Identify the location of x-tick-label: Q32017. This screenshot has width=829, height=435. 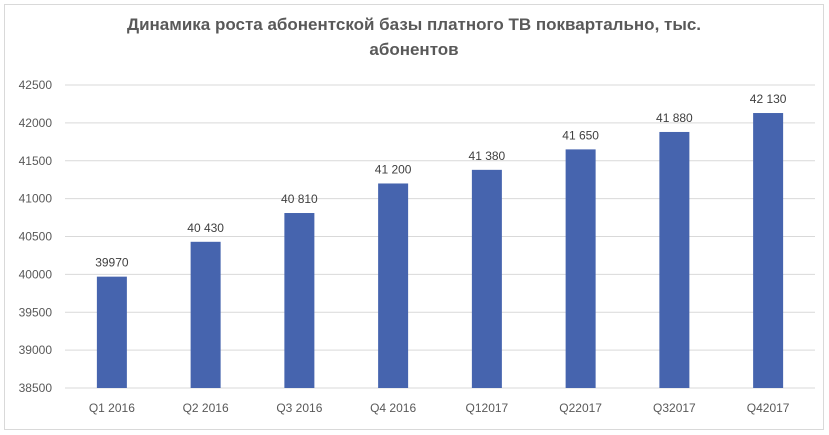
(674, 408).